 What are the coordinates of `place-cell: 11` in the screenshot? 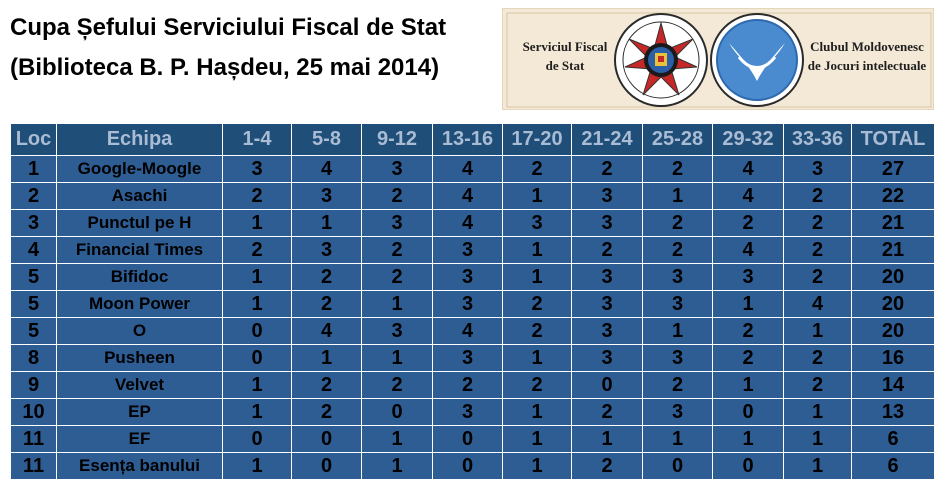 It's located at (33, 466).